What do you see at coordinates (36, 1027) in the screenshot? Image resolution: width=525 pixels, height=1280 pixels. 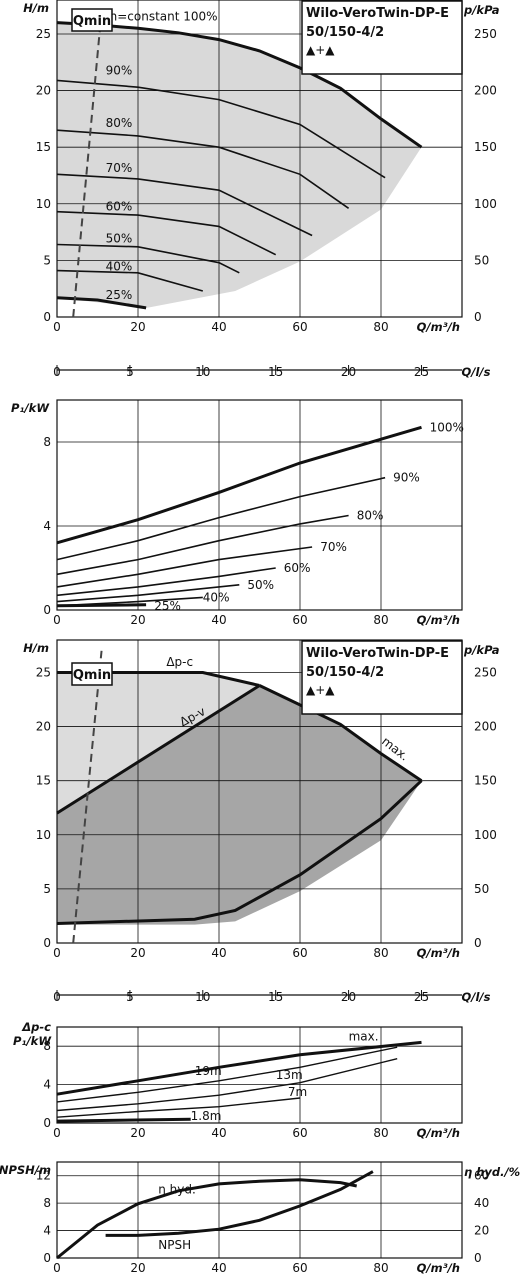 I see `y-axis-label: Δp-c` at bounding box center [36, 1027].